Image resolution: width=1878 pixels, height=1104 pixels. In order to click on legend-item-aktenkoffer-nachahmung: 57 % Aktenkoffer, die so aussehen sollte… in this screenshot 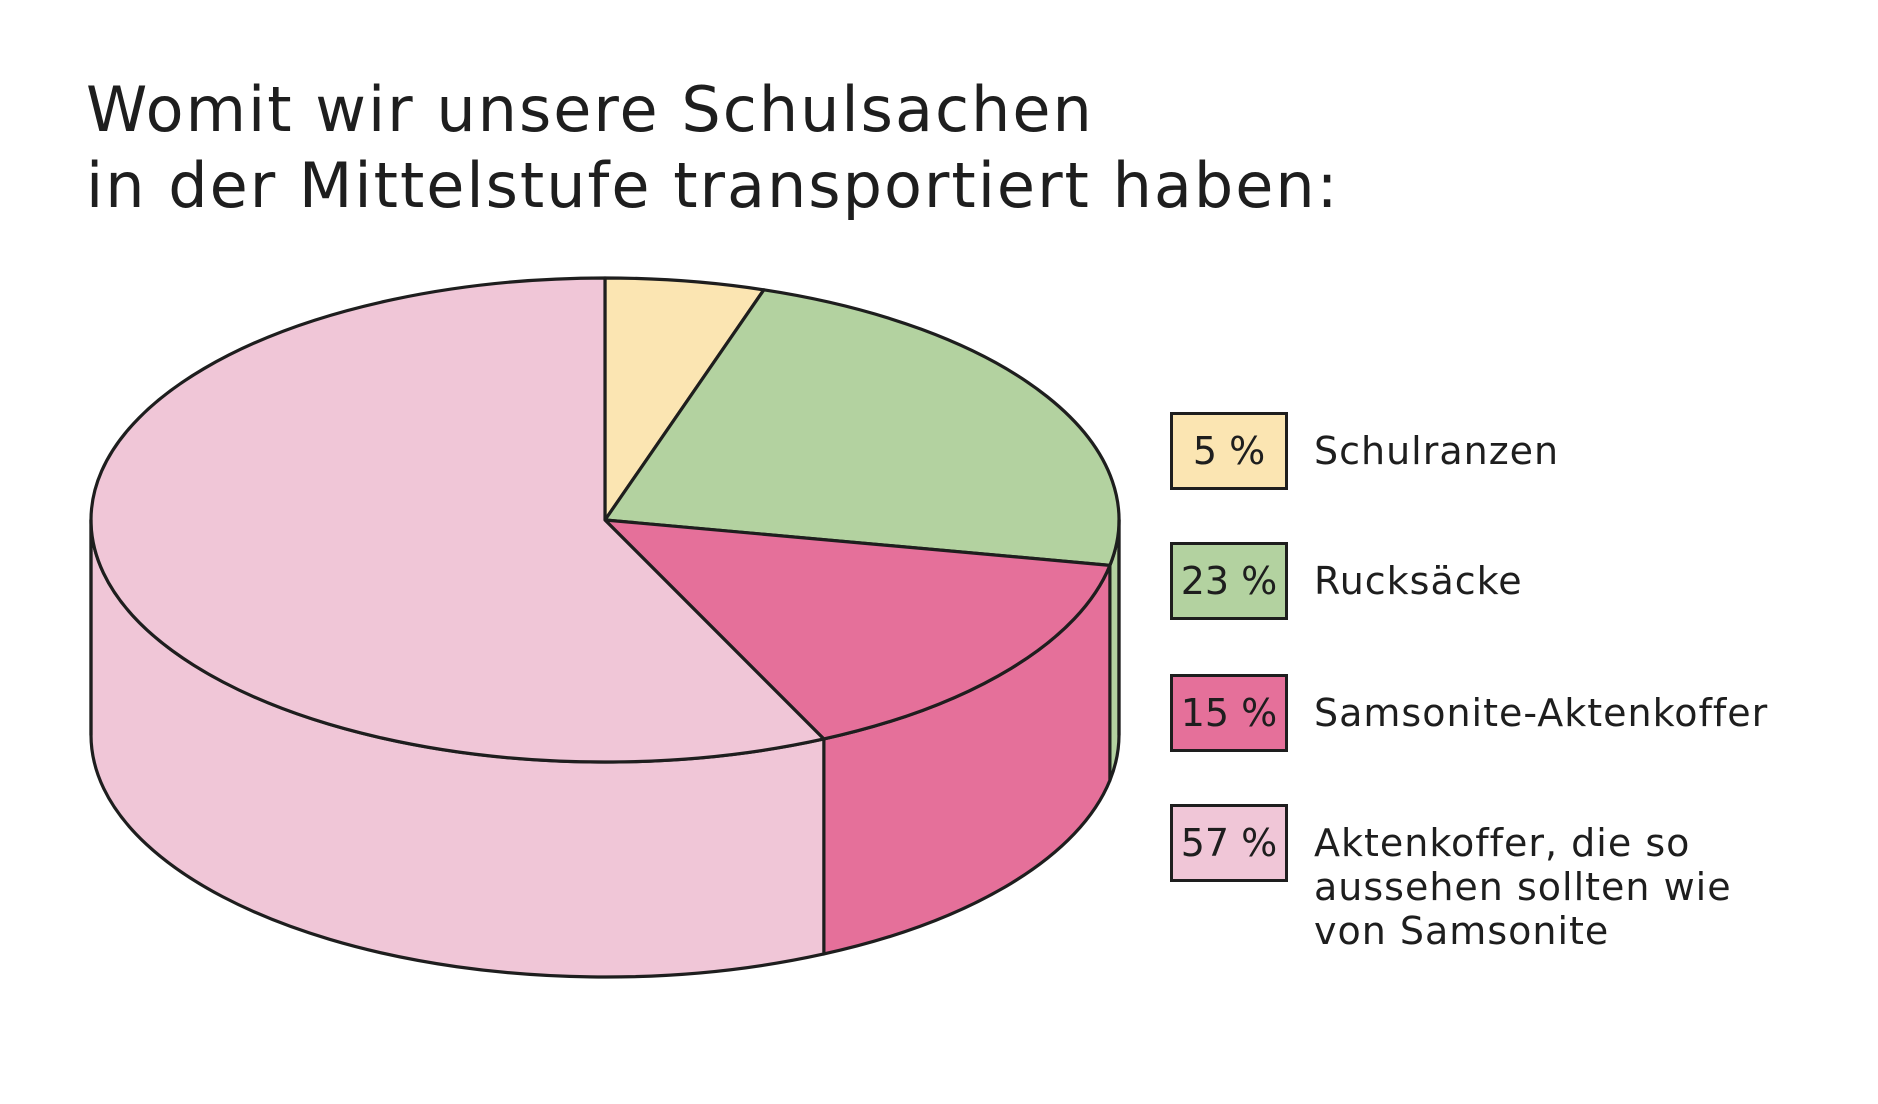, I will do `click(1492, 878)`.